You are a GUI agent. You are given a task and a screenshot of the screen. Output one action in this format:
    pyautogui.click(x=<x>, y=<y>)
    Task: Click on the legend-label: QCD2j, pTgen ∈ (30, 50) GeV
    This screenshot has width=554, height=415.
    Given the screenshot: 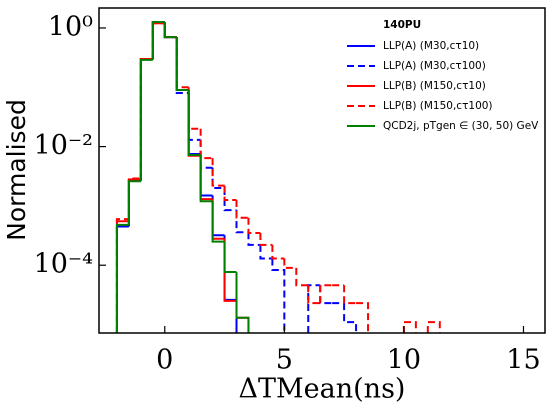 What is the action you would take?
    pyautogui.click(x=461, y=126)
    